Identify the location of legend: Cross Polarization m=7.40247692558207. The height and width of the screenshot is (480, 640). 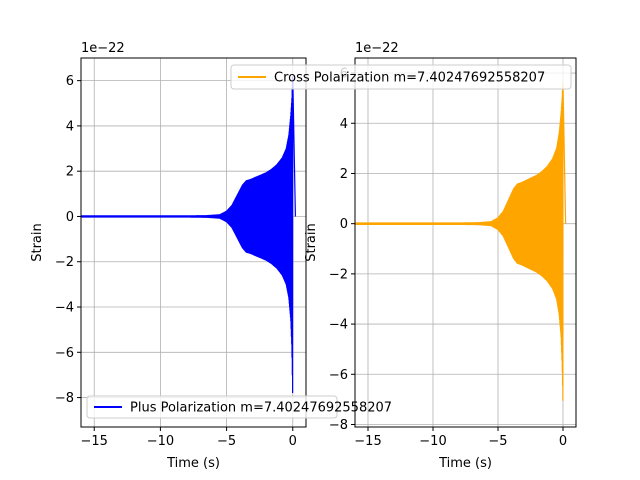
(401, 77).